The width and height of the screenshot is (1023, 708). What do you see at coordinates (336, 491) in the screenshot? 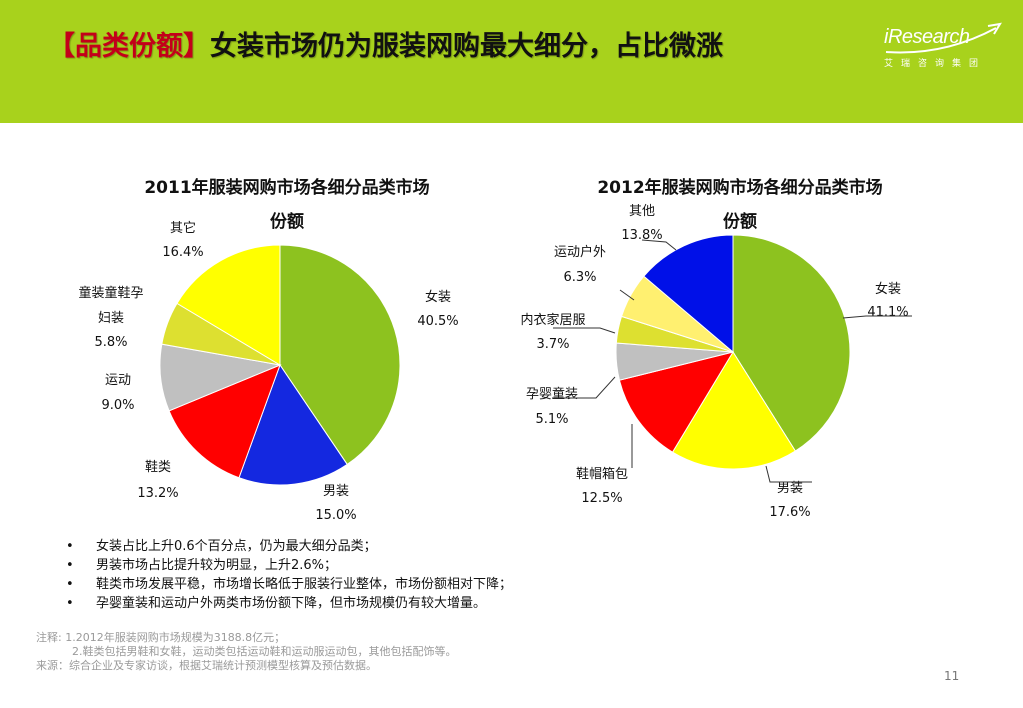
I see `pie-2011-label-name-1: 男装` at bounding box center [336, 491].